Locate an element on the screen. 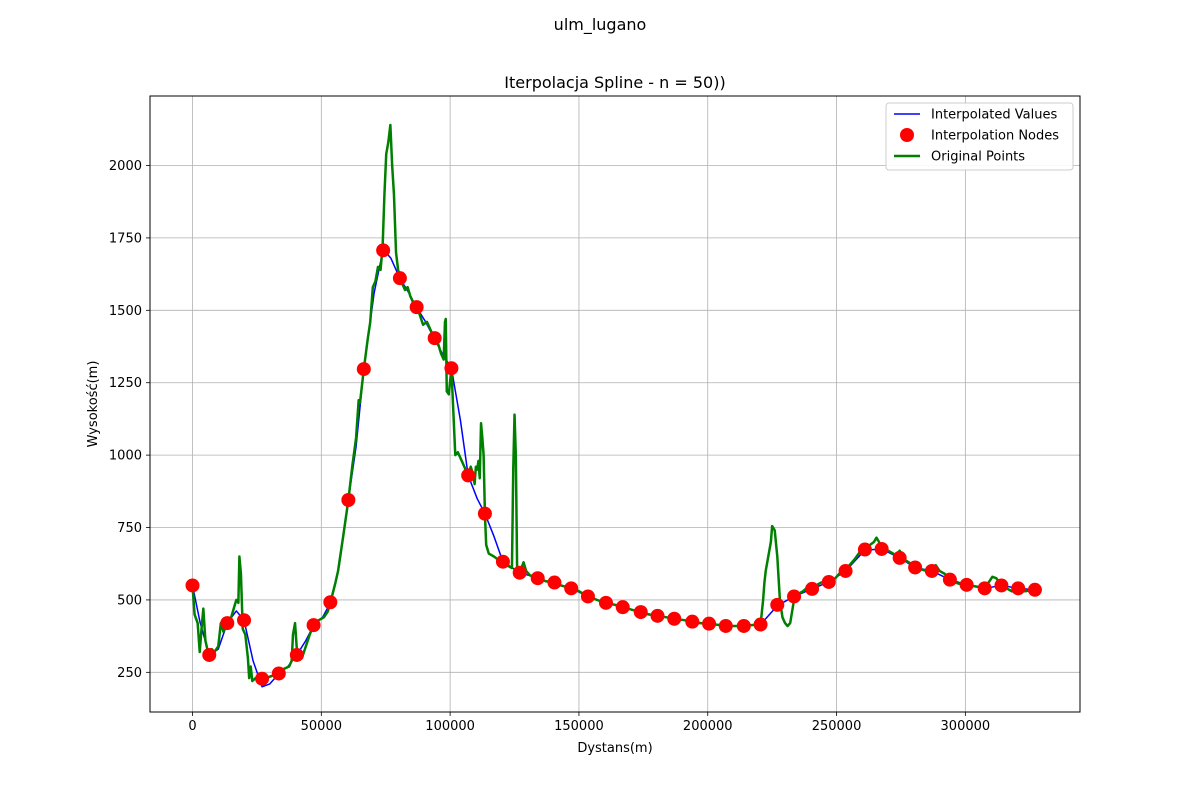 The image size is (1200, 800). legend-entry-interpolation-nodes-swatch is located at coordinates (907, 135).